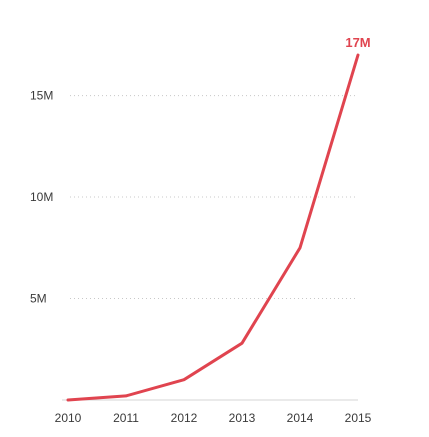 Image resolution: width=429 pixels, height=437 pixels. Describe the element at coordinates (68, 418) in the screenshot. I see `x-tick-label: 2010` at that location.